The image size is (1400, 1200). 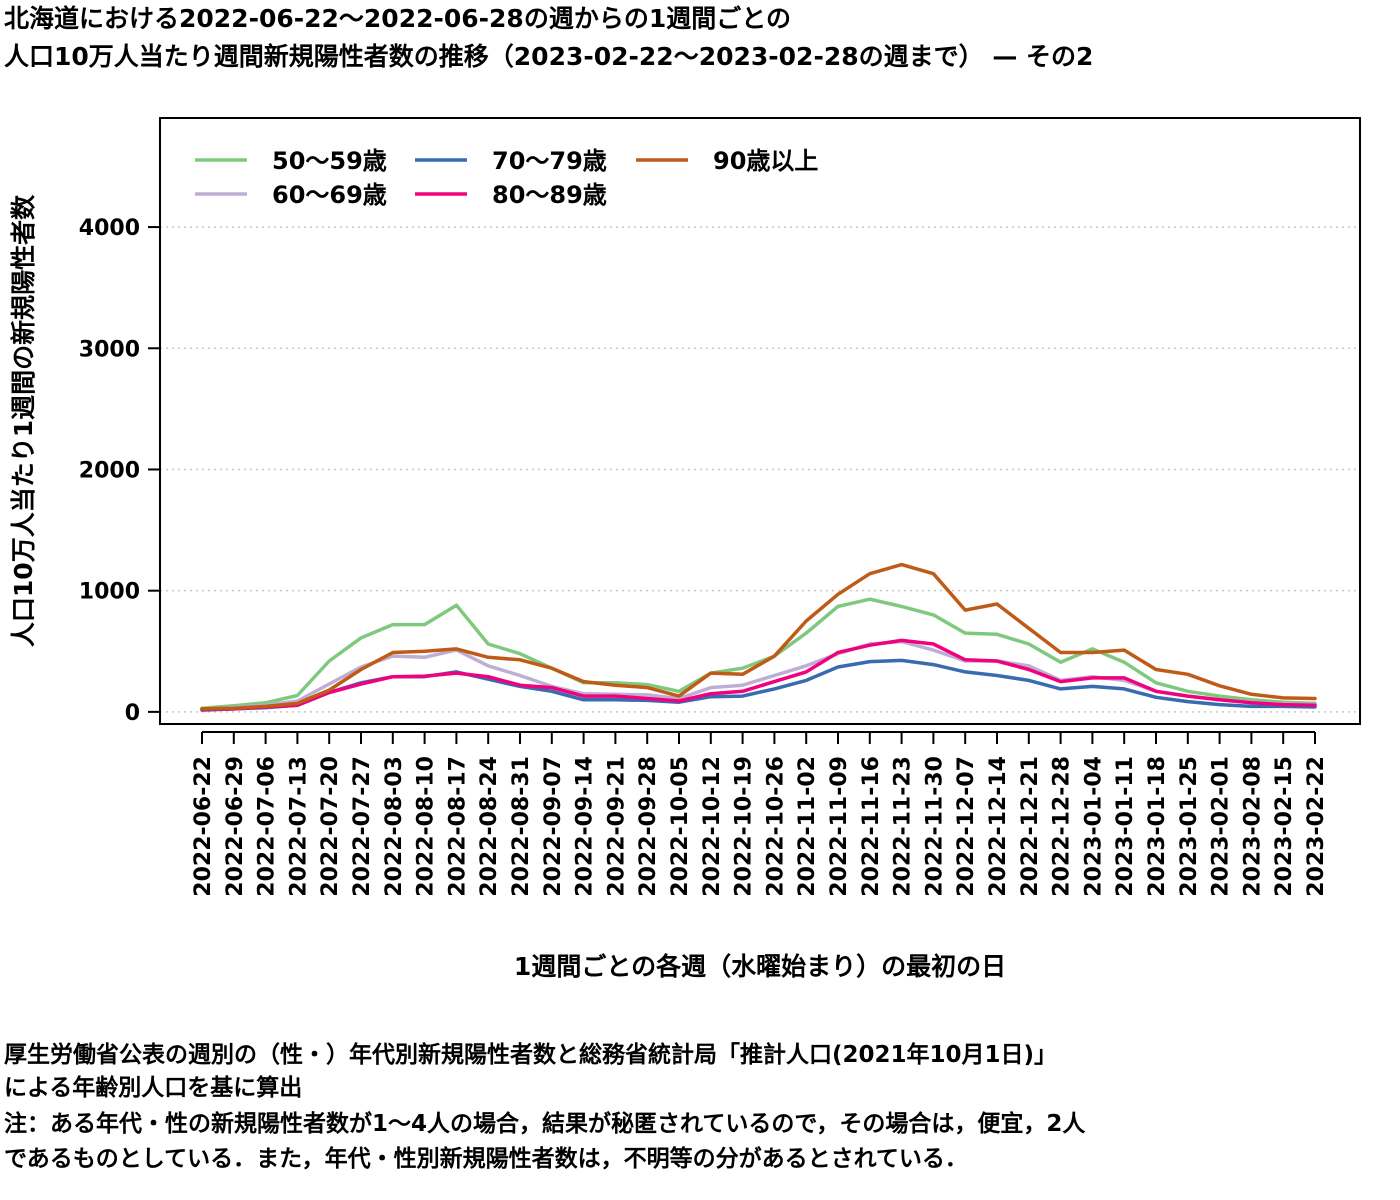 What do you see at coordinates (109, 592) in the screenshot?
I see `y-tick-label: 1000` at bounding box center [109, 592].